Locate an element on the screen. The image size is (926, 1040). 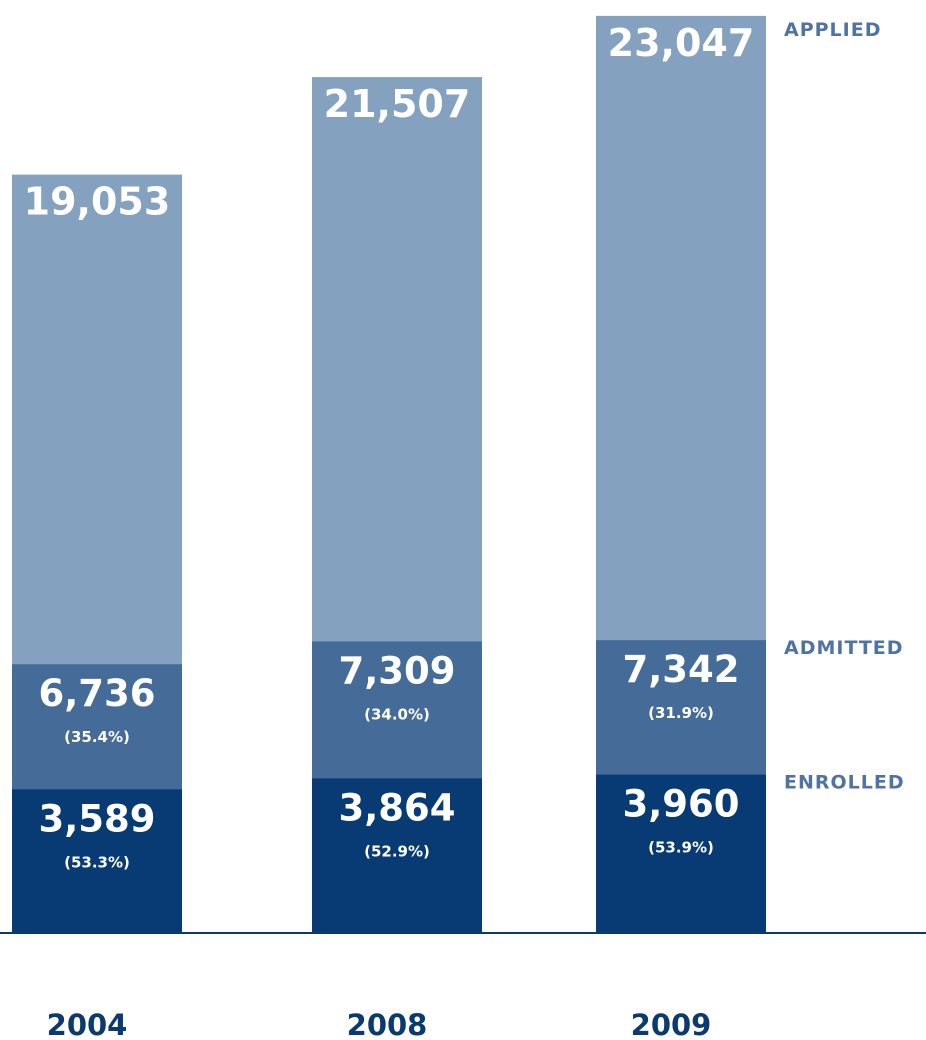
pct-label-admitted-2004: (35.4%) is located at coordinates (97, 737).